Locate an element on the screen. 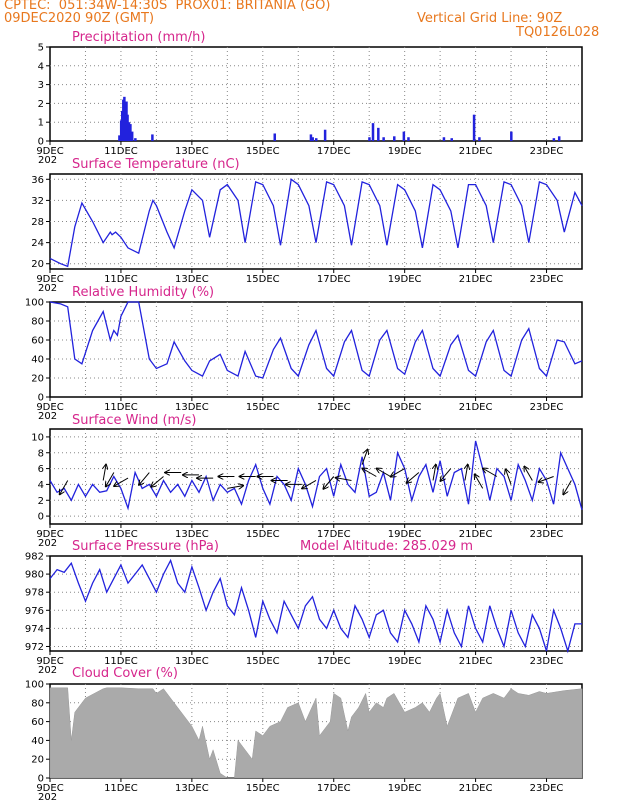 This screenshot has height=800, width=618. pressure-frame is located at coordinates (316, 603).